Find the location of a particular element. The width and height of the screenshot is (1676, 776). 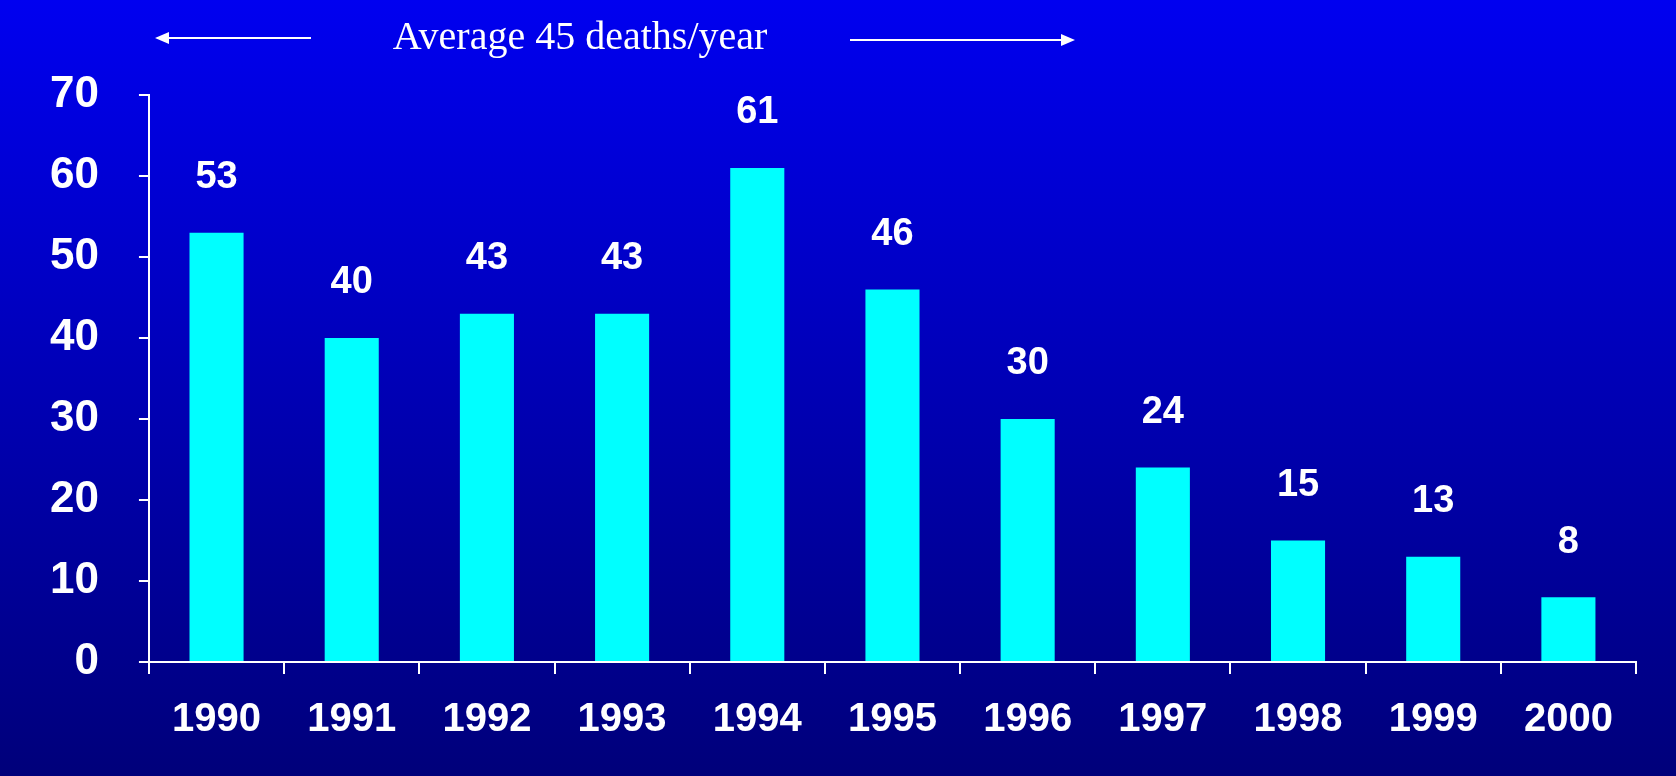

y-tick-label: 40 is located at coordinates (74, 335).